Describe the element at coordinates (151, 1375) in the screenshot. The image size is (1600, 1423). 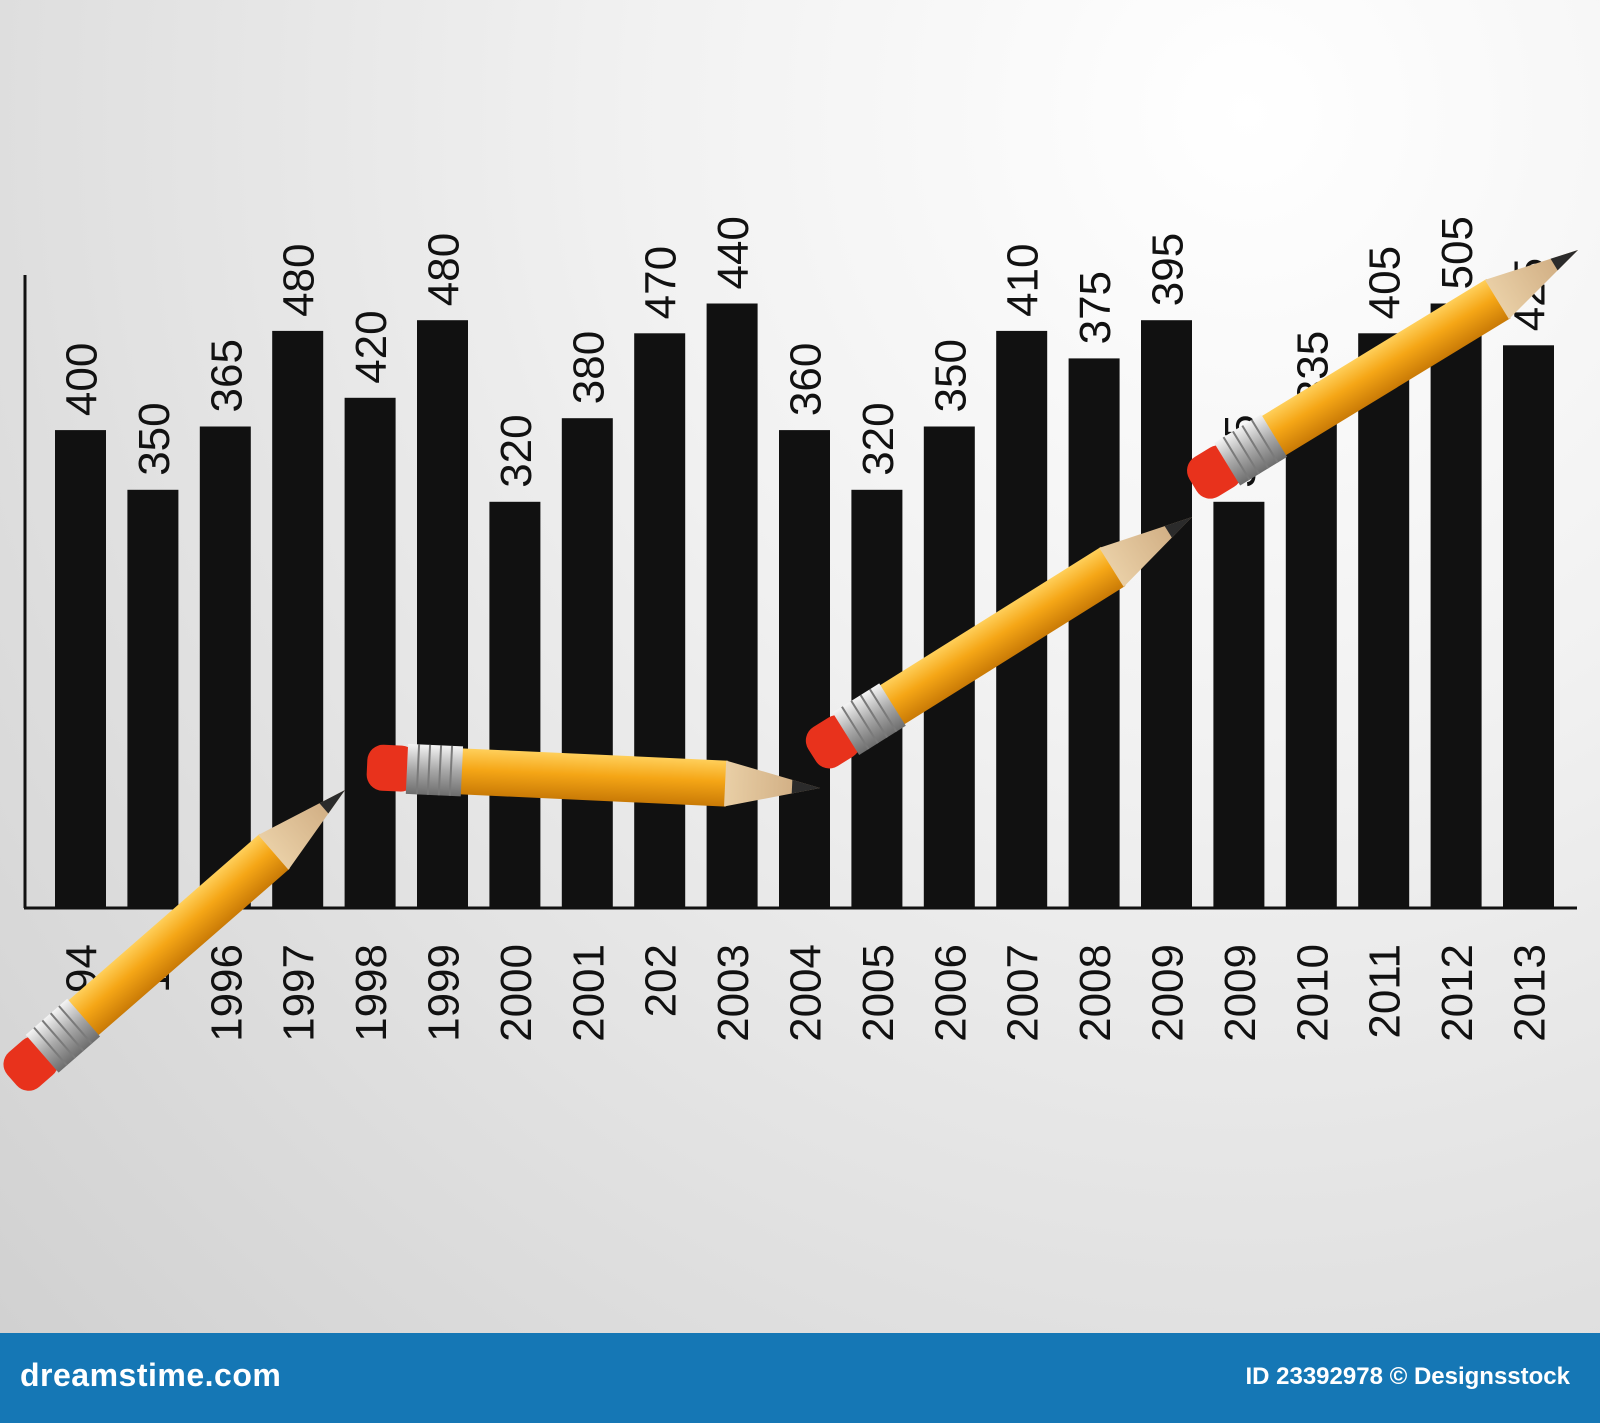
I see `footer-brand: dreamstime.com` at that location.